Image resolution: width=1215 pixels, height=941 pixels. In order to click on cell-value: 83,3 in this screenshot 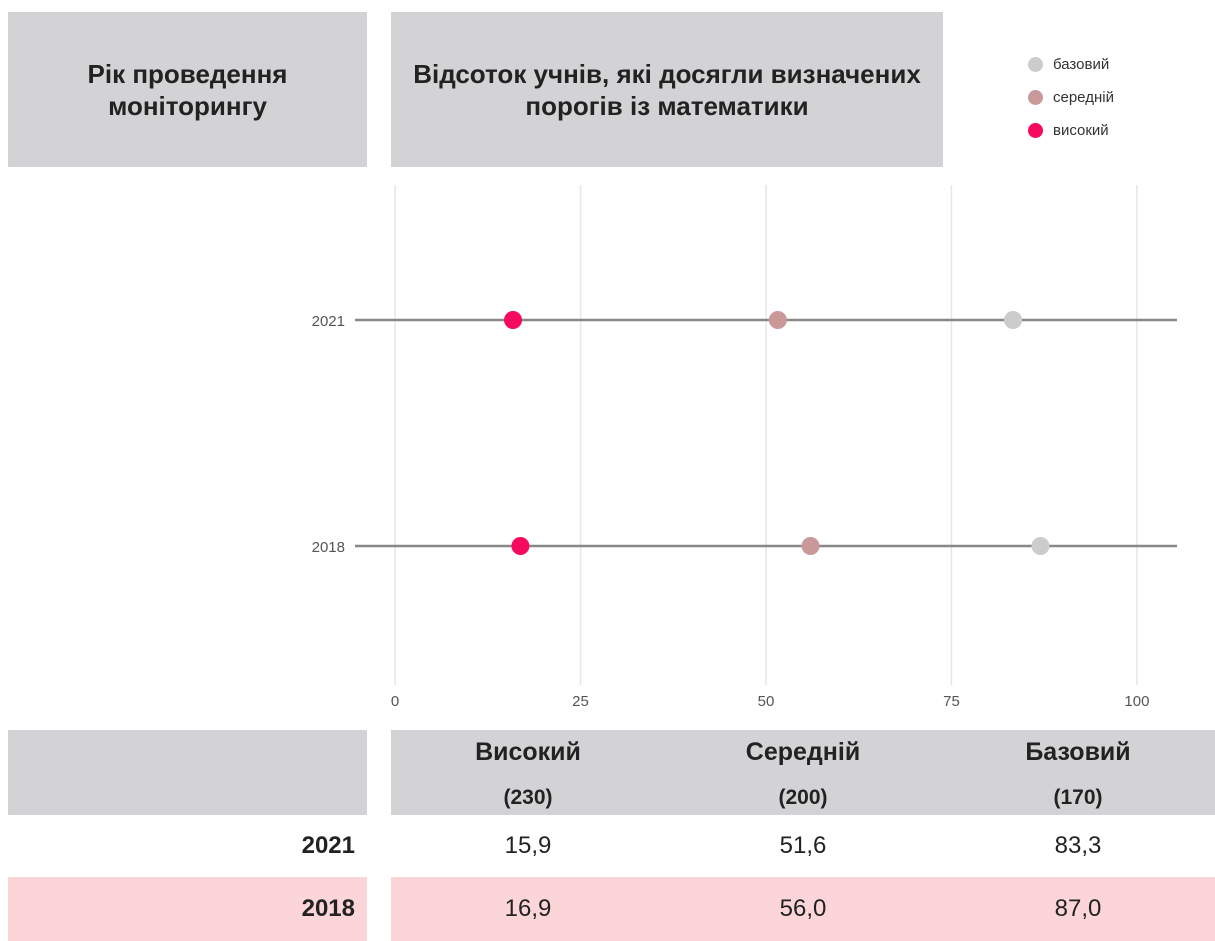, I will do `click(1078, 845)`.